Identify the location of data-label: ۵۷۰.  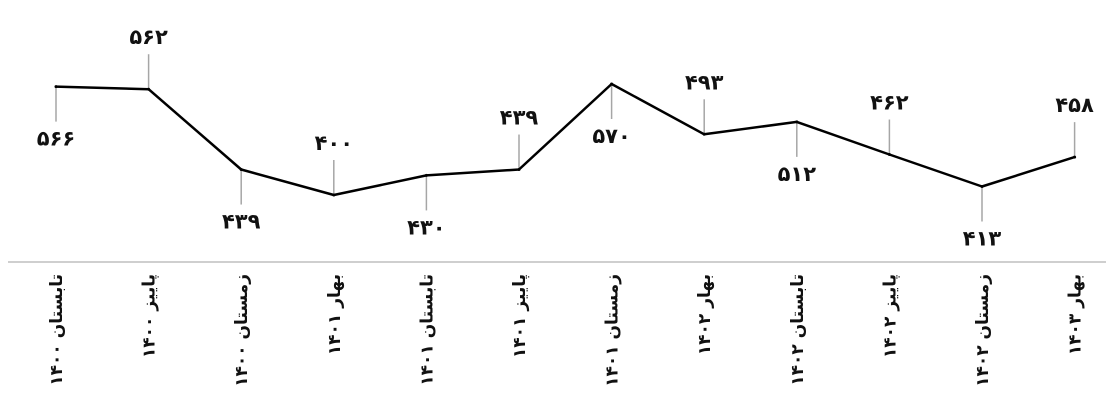
(611, 136).